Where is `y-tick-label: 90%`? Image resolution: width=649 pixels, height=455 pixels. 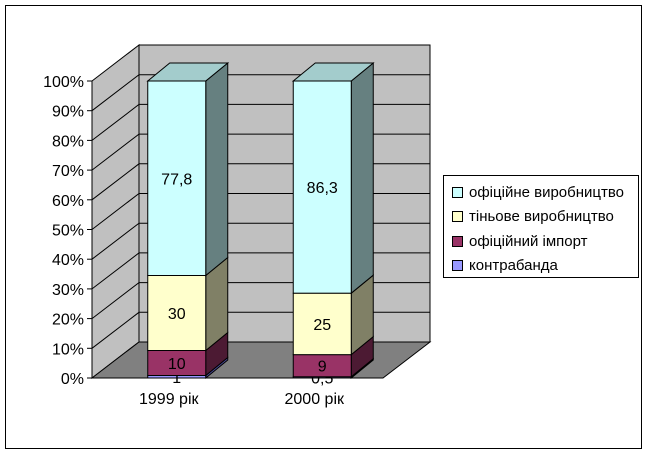
y-tick-label: 90% is located at coordinates (68, 112).